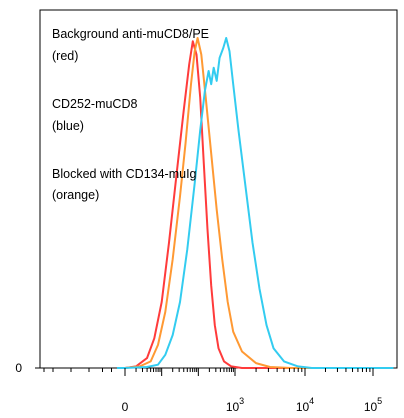 The image size is (404, 418). Describe the element at coordinates (68, 126) in the screenshot. I see `annotation-blue-line2: (blue)` at that location.